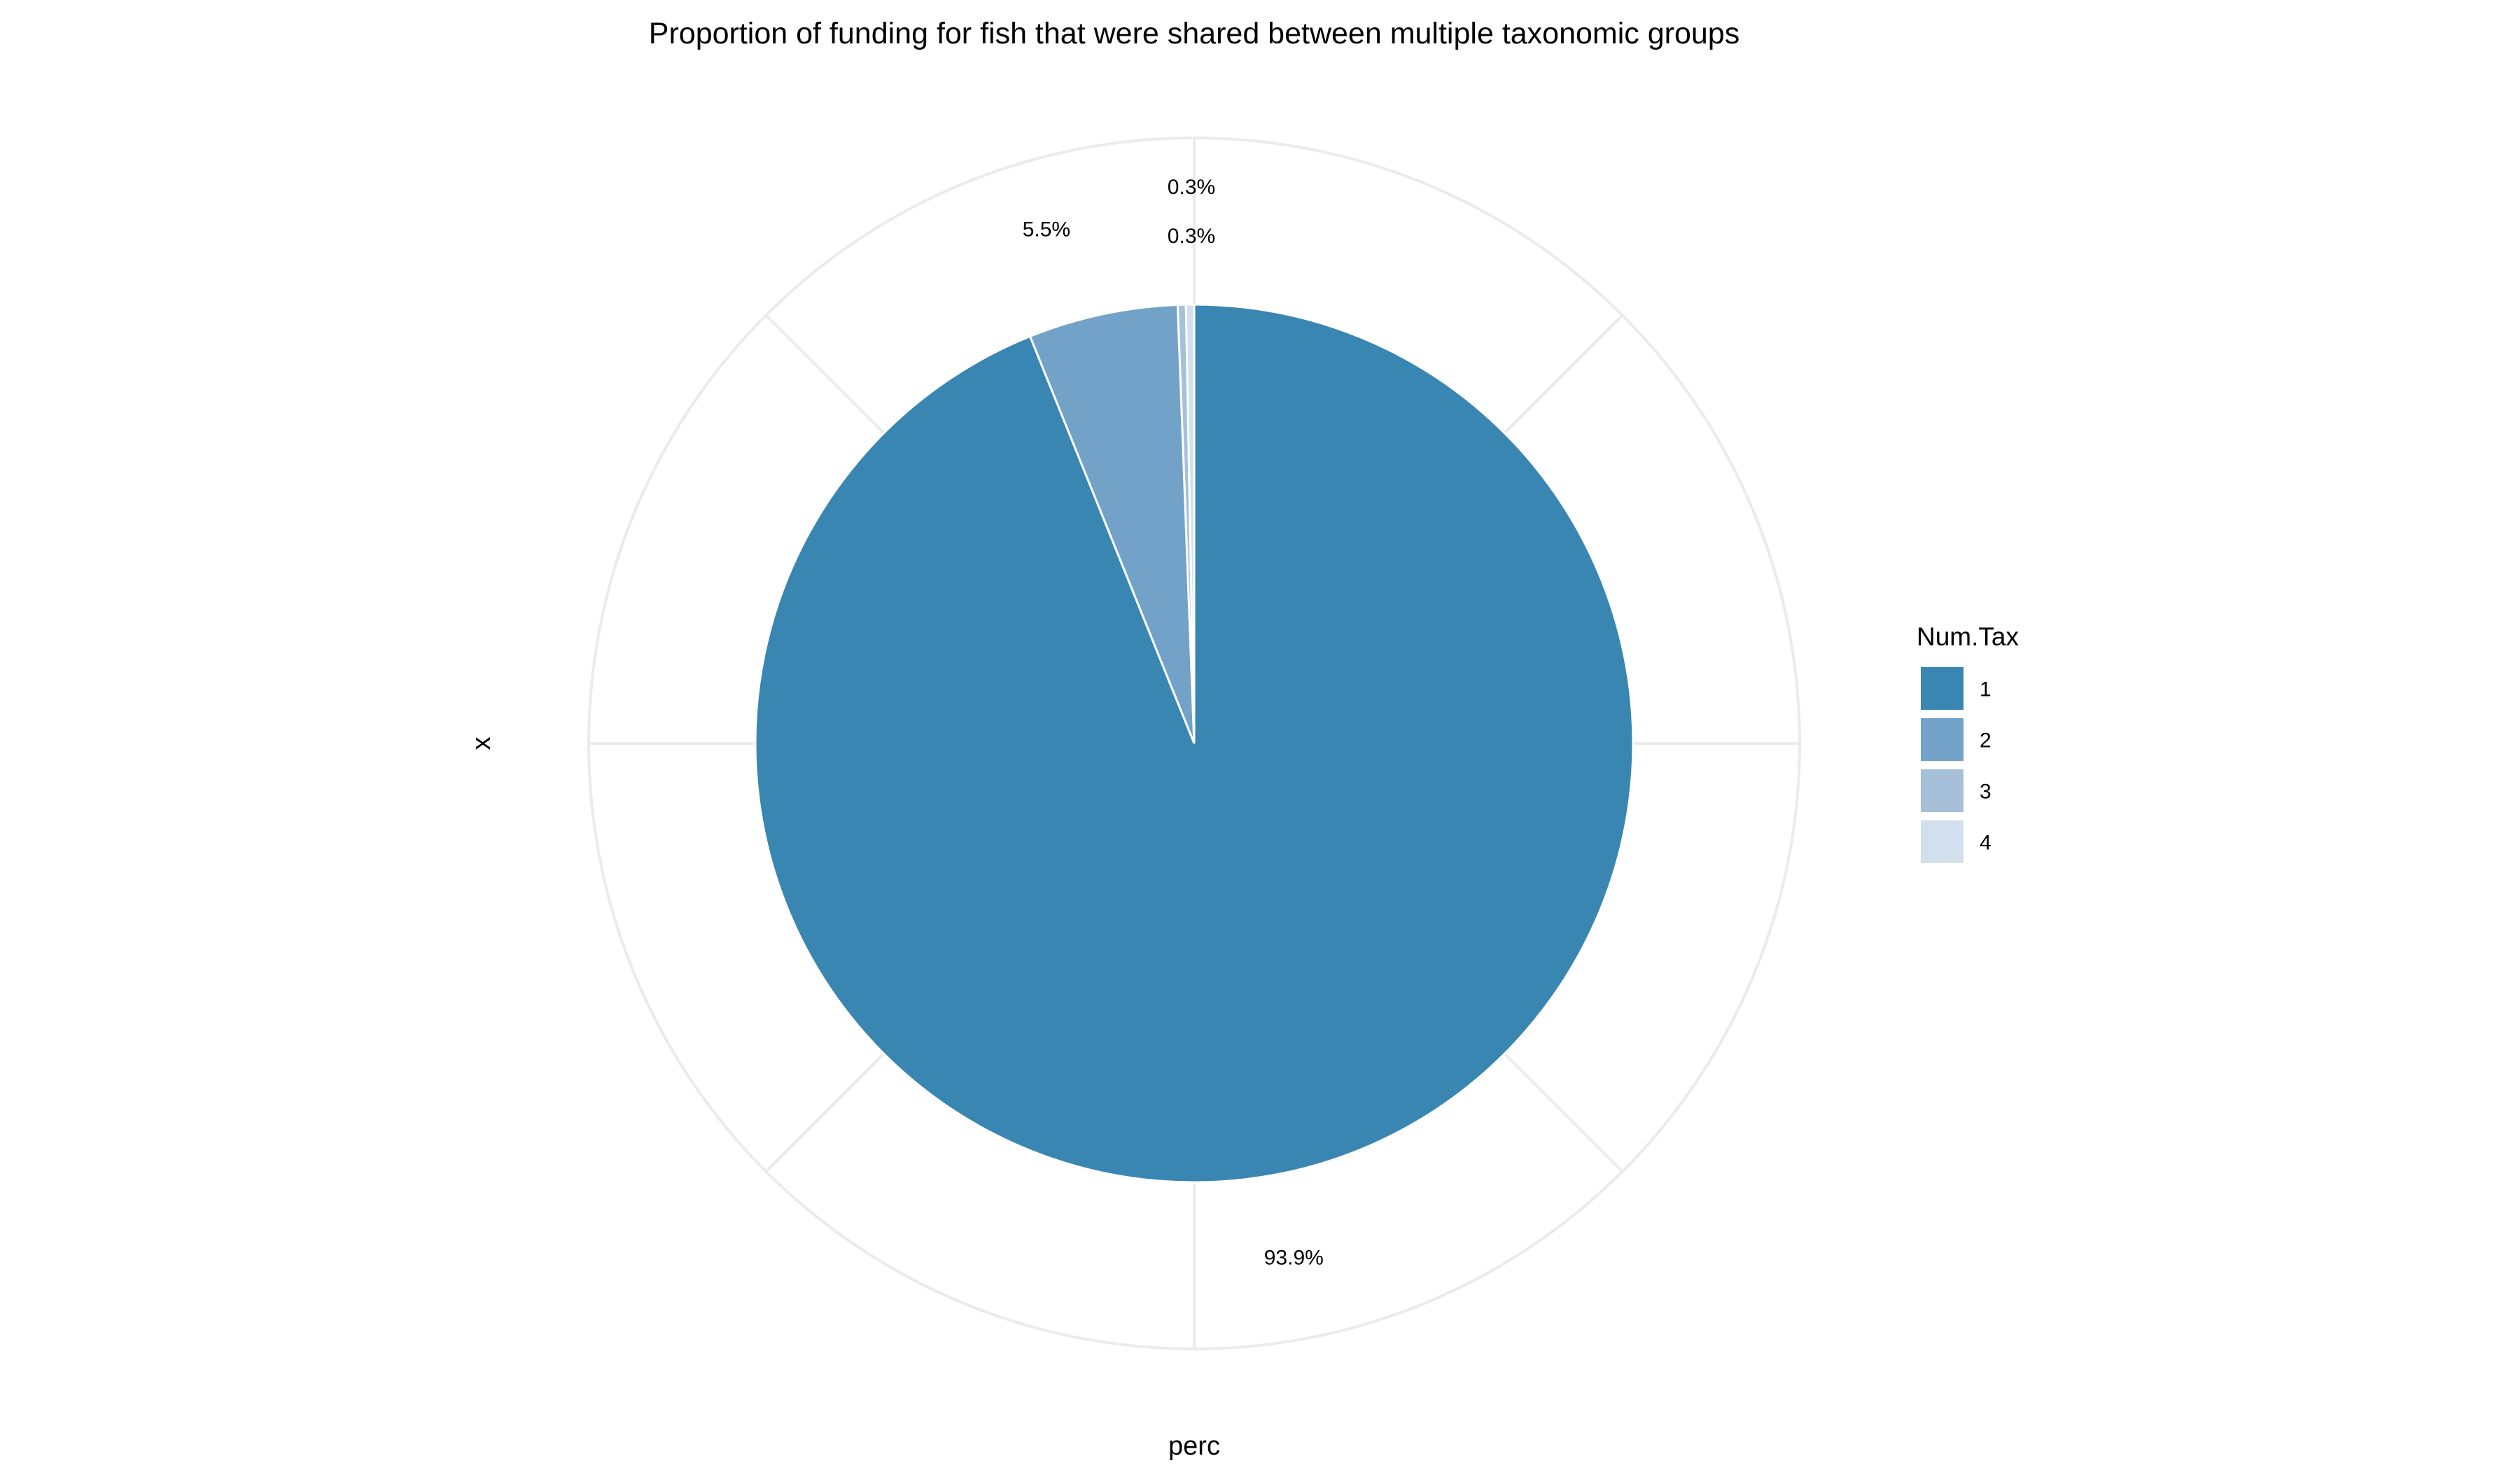 This screenshot has width=2520, height=1470. What do you see at coordinates (1968, 636) in the screenshot?
I see `legend-title: Num.Tax` at bounding box center [1968, 636].